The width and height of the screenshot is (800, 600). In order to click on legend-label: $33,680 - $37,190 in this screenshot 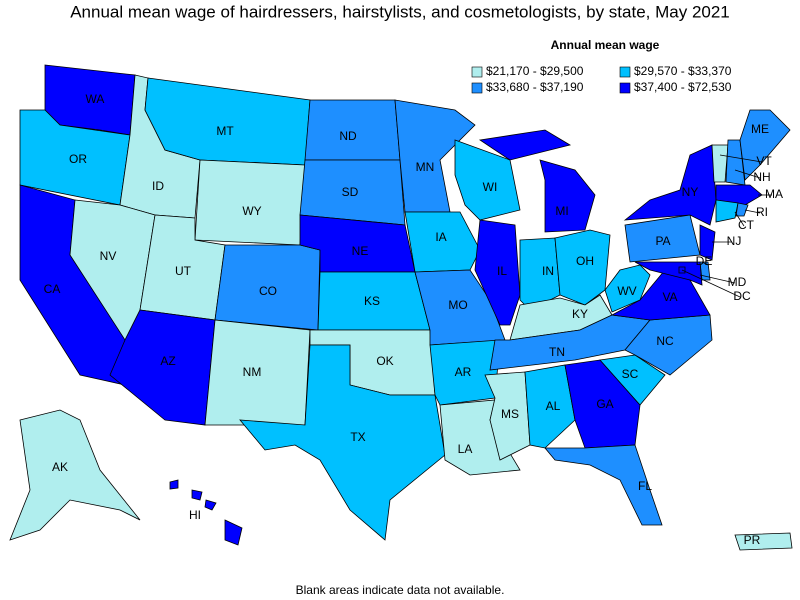, I will do `click(535, 87)`.